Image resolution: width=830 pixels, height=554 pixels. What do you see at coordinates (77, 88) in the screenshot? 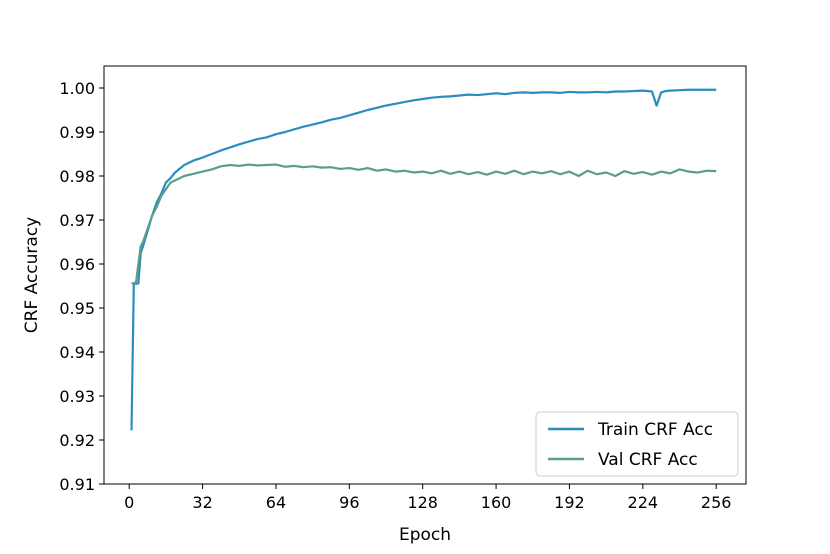
I see `y-tick-label: 1.00` at bounding box center [77, 88].